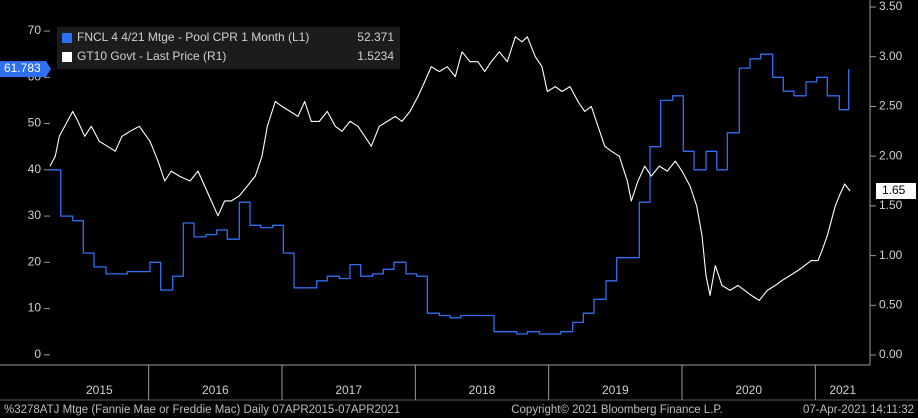 The image size is (918, 418). I want to click on y2-tick-label: 3.00, so click(891, 56).